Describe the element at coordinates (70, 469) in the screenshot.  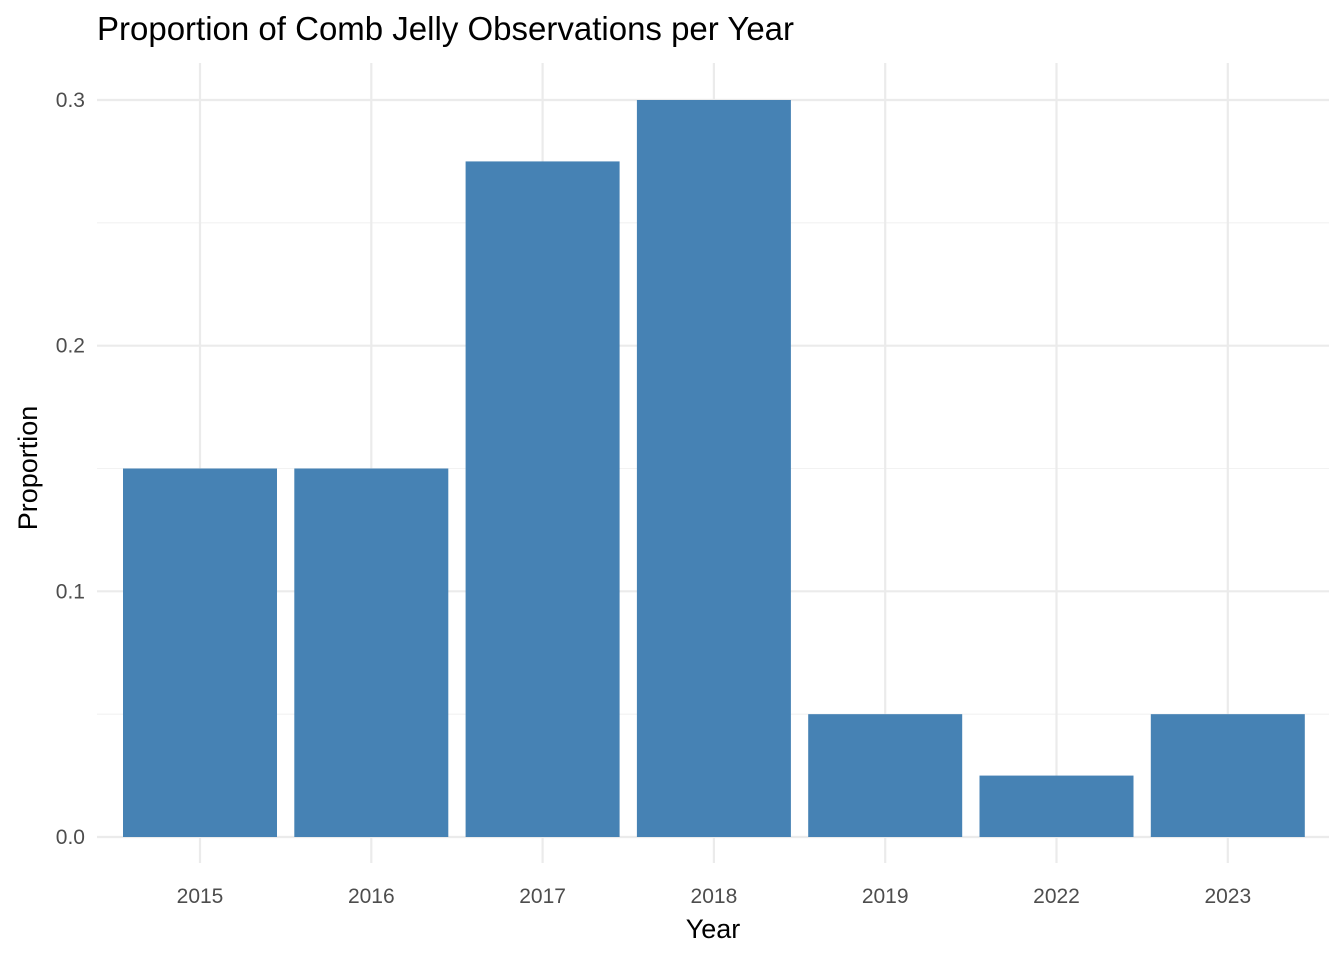
I see `y-axis-ticks: 0.0 0.1 0.2 0.3` at that location.